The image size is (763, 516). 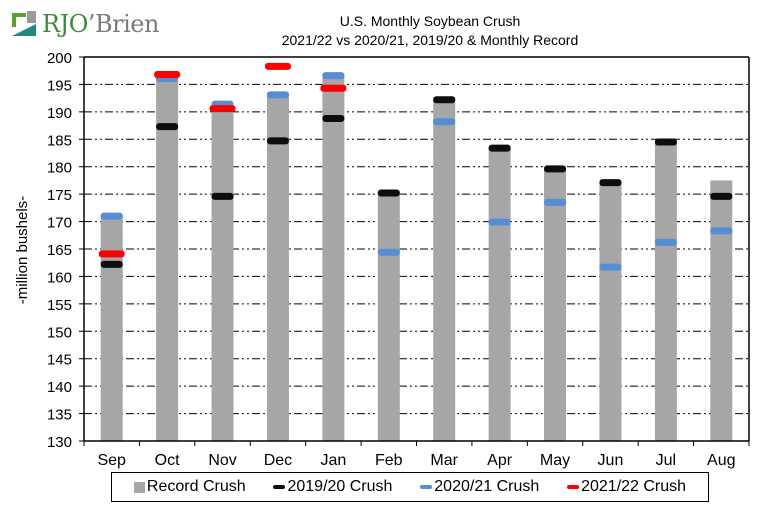 I want to click on x-tick-label: Feb, so click(x=389, y=460).